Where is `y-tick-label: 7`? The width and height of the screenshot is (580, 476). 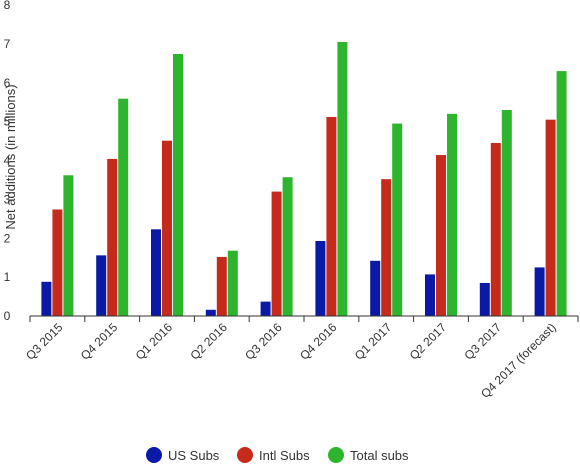 y-tick-label: 7 is located at coordinates (7, 44).